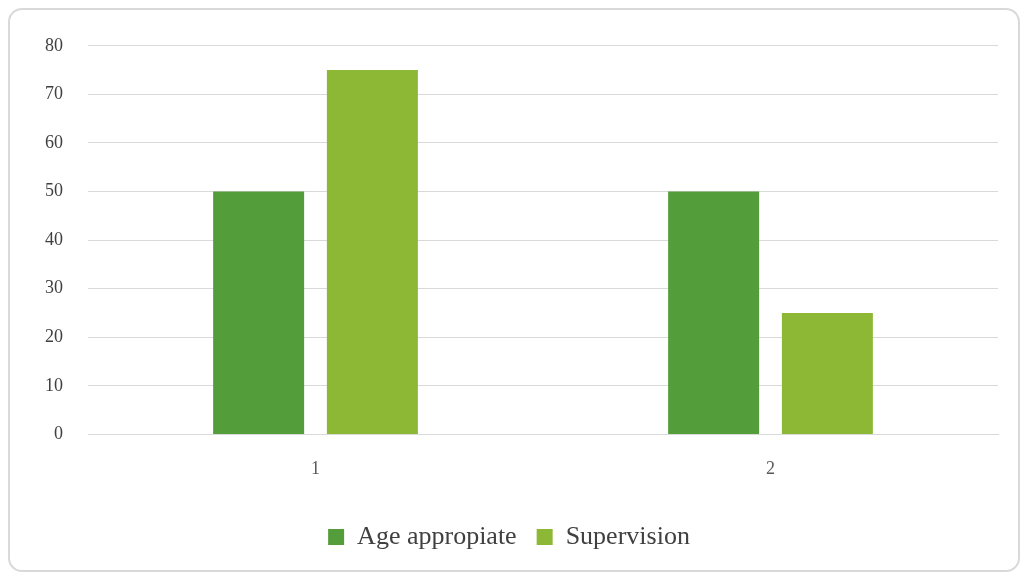 The width and height of the screenshot is (1028, 580). What do you see at coordinates (315, 467) in the screenshot?
I see `x-tick-label: 1` at bounding box center [315, 467].